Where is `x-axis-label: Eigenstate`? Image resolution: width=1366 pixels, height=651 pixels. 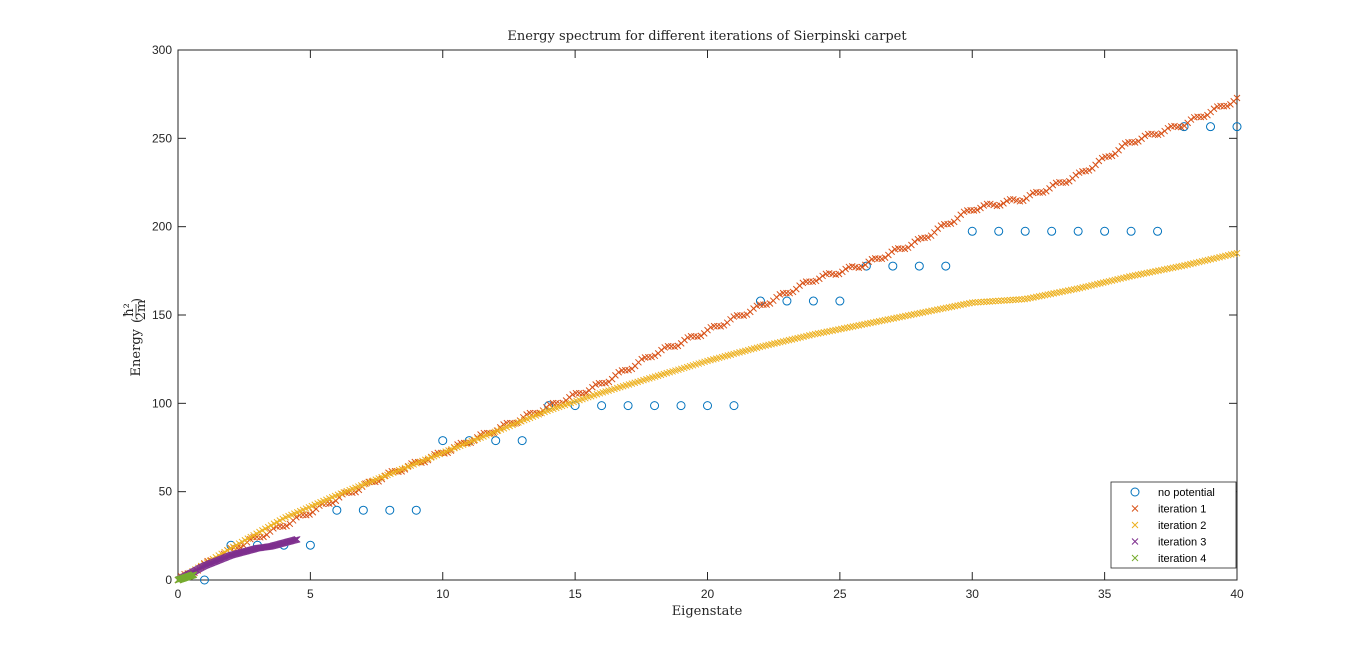
x-axis-label: Eigenstate is located at coordinates (707, 611).